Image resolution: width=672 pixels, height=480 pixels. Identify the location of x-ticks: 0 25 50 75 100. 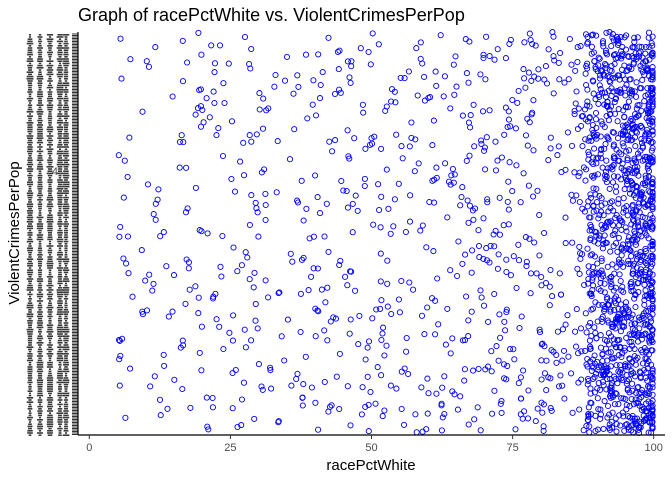
(374, 444).